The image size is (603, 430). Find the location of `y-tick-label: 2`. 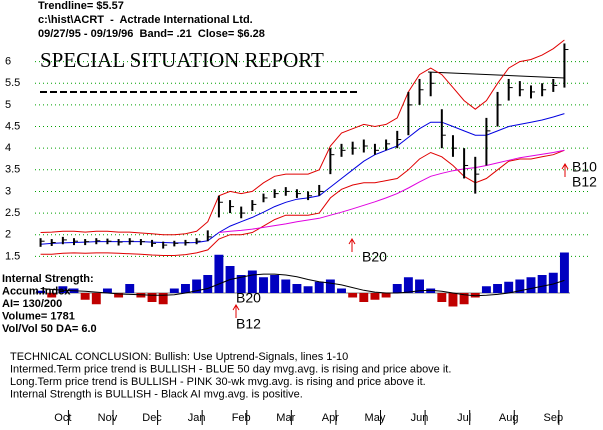

y-tick-label: 2 is located at coordinates (8, 235).